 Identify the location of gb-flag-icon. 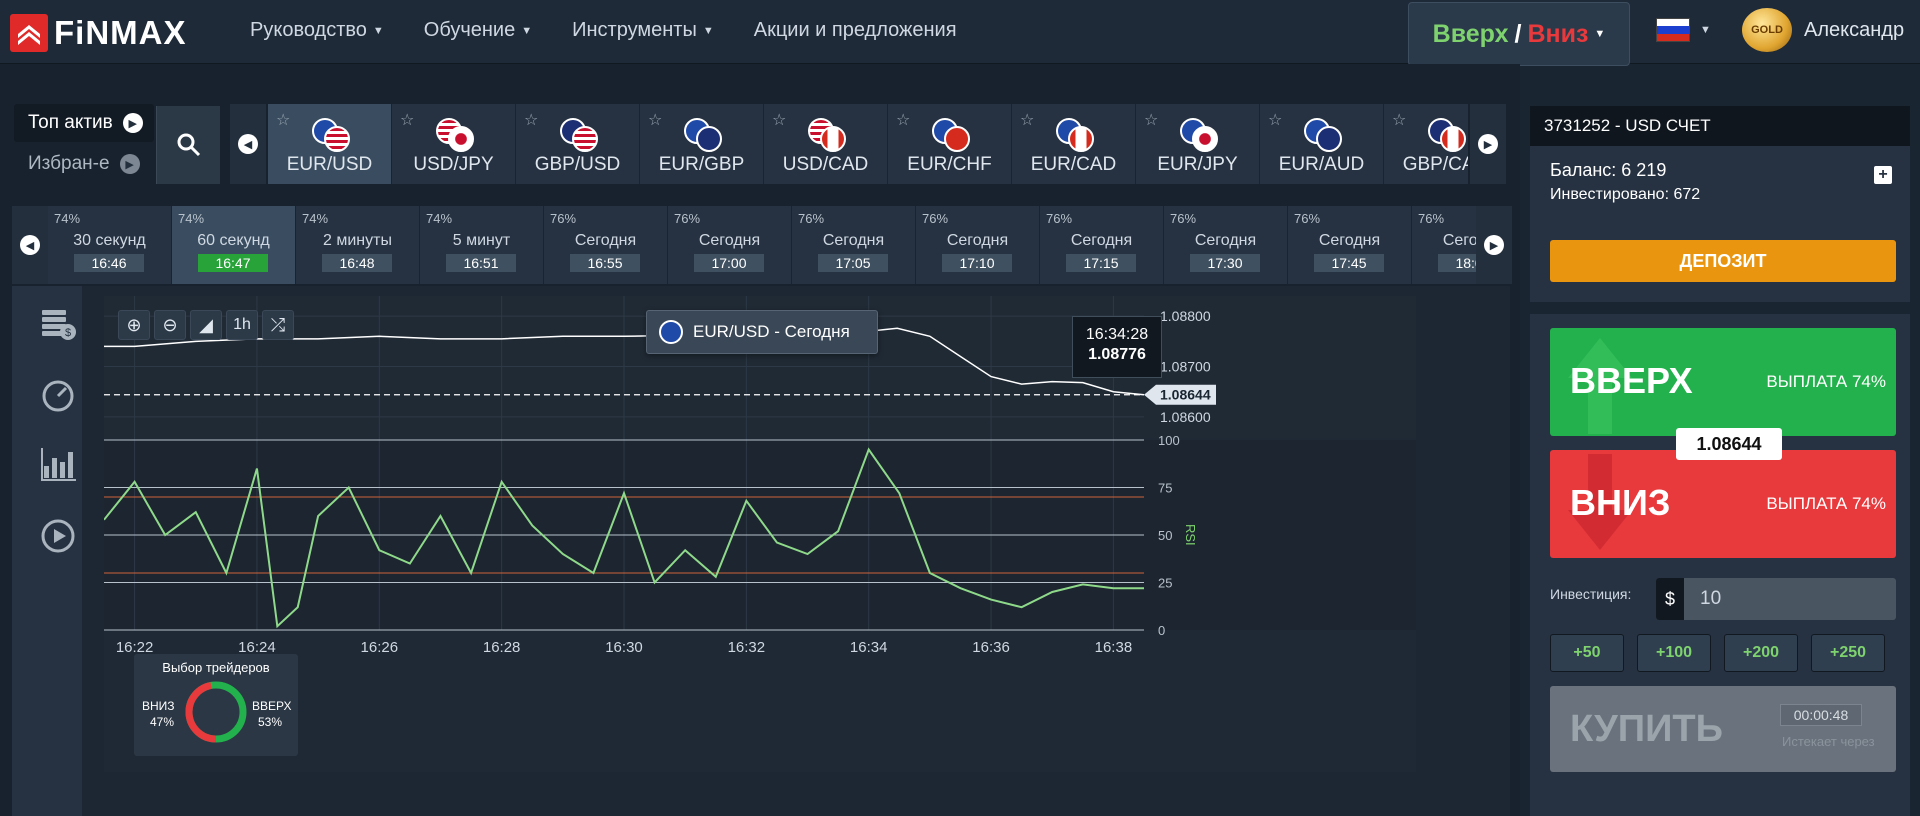
(709, 139).